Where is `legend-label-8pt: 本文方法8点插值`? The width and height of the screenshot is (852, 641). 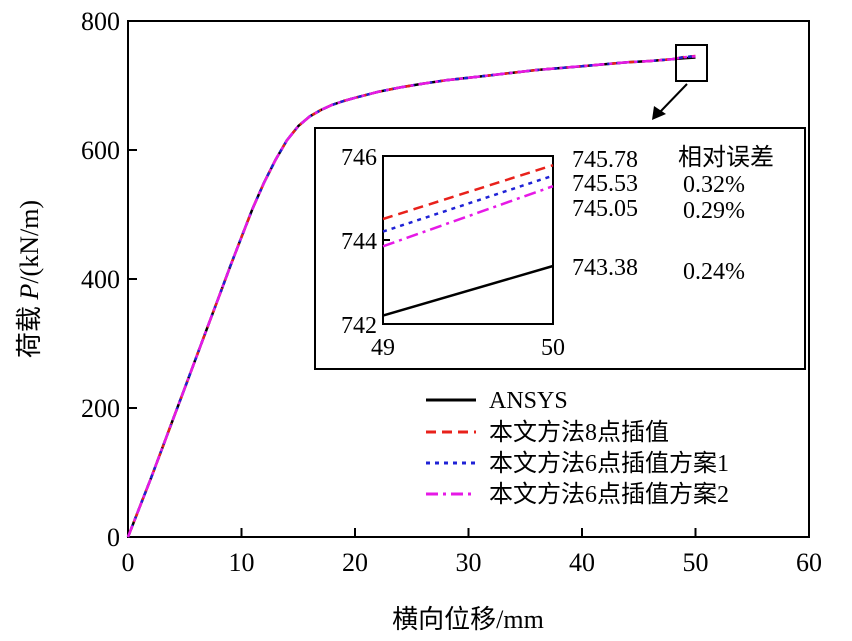
legend-label-8pt: 本文方法8点插值 is located at coordinates (579, 432).